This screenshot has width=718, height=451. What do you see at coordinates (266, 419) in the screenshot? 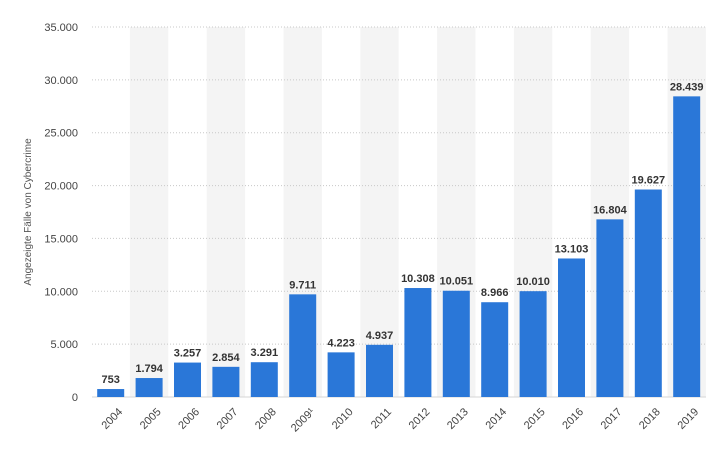
I see `x-tick-label: 2008` at bounding box center [266, 419].